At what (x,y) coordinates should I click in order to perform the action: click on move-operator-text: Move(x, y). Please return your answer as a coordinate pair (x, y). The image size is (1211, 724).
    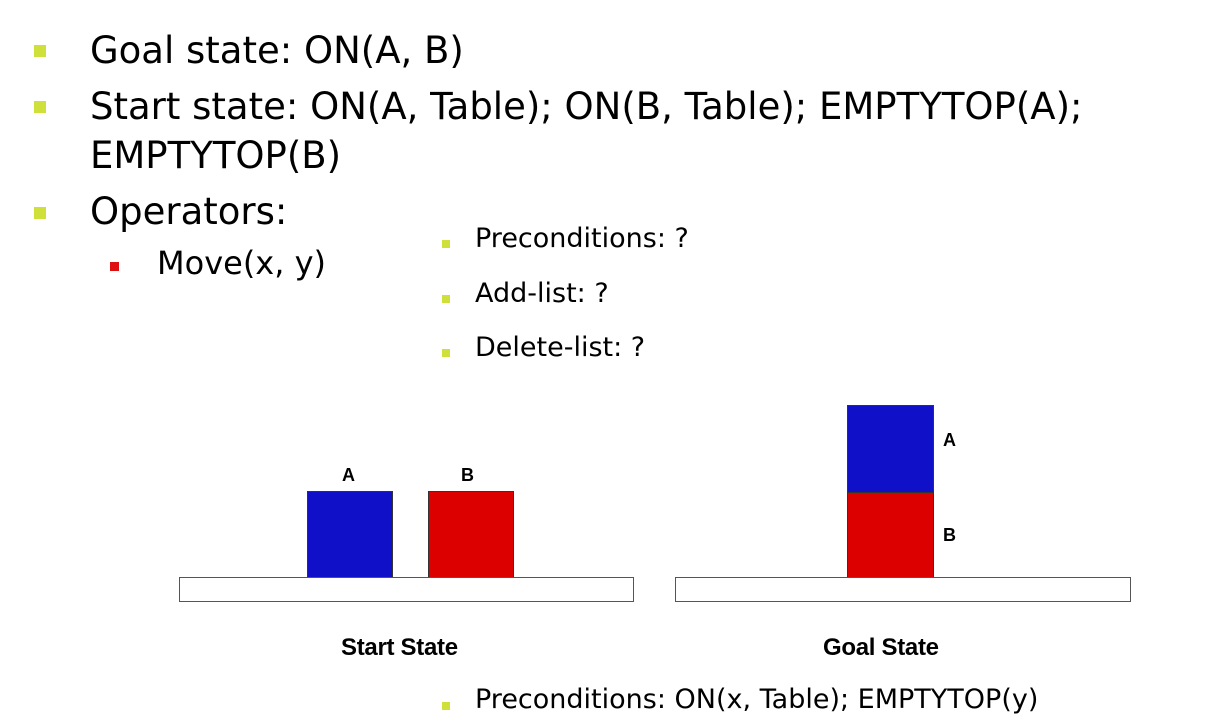
    Looking at the image, I should click on (241, 263).